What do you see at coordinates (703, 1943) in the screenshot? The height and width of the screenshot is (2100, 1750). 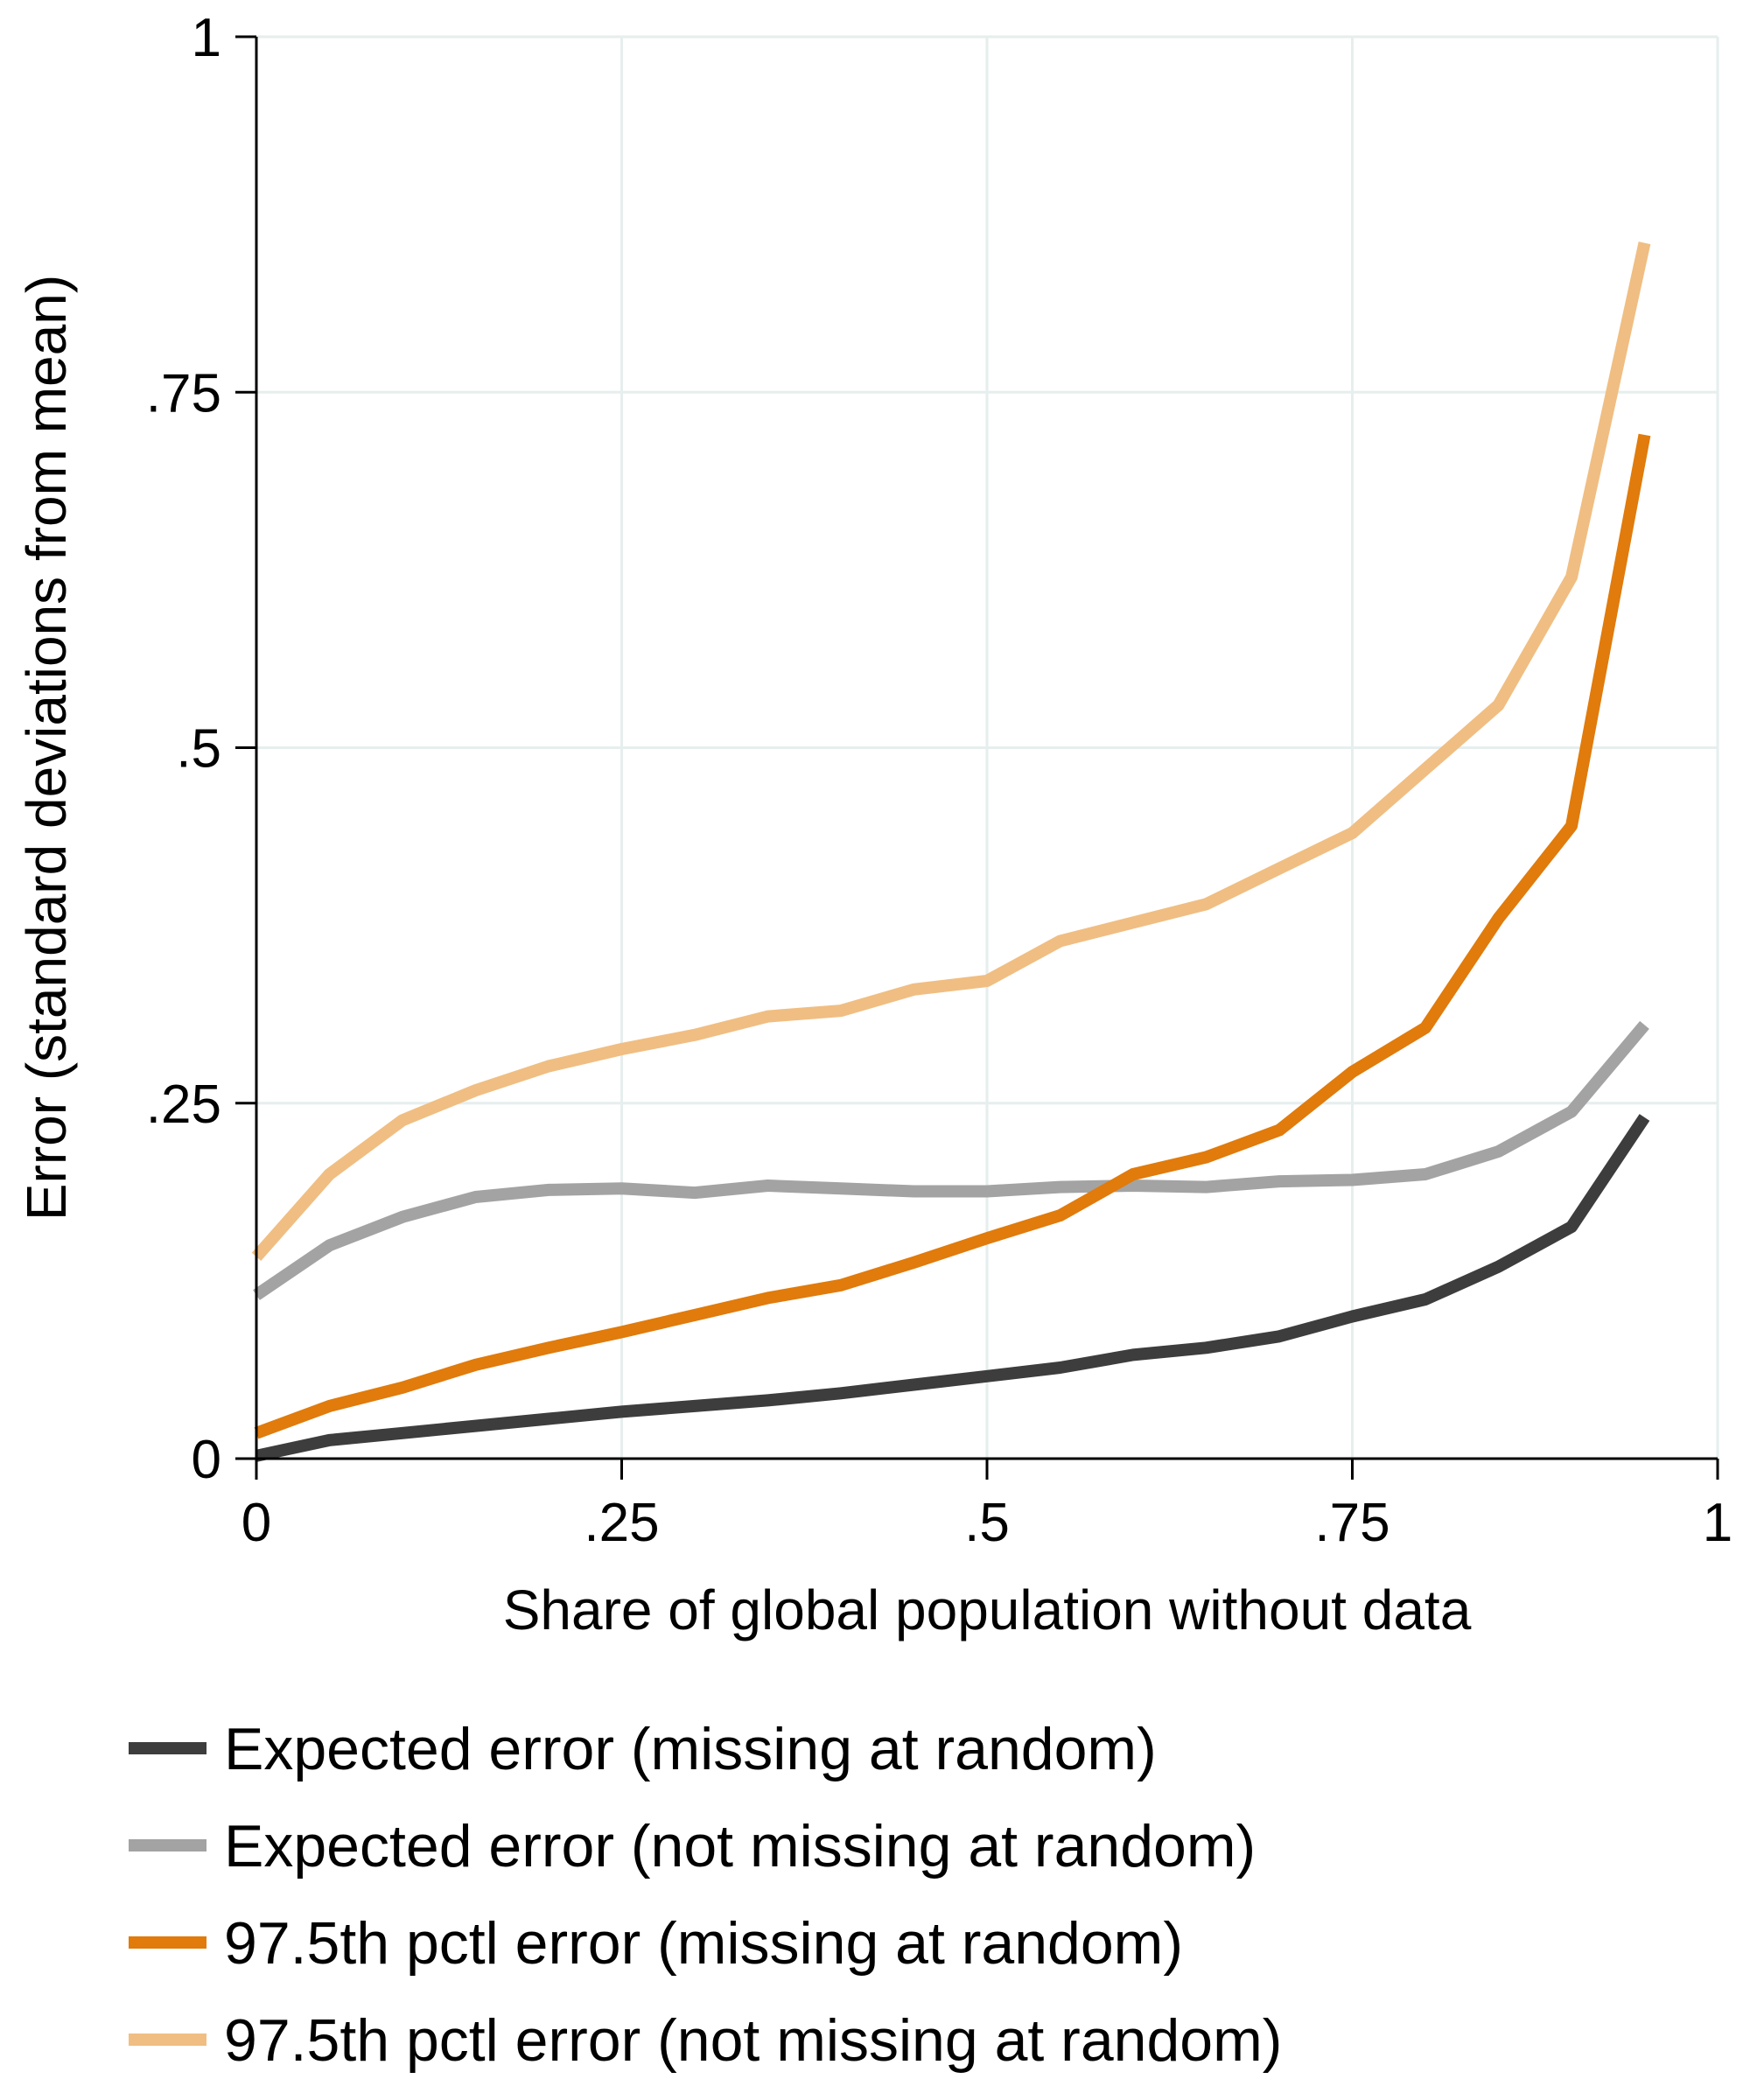 I see `legend-label: 97.5th pctl error (missing at random)` at bounding box center [703, 1943].